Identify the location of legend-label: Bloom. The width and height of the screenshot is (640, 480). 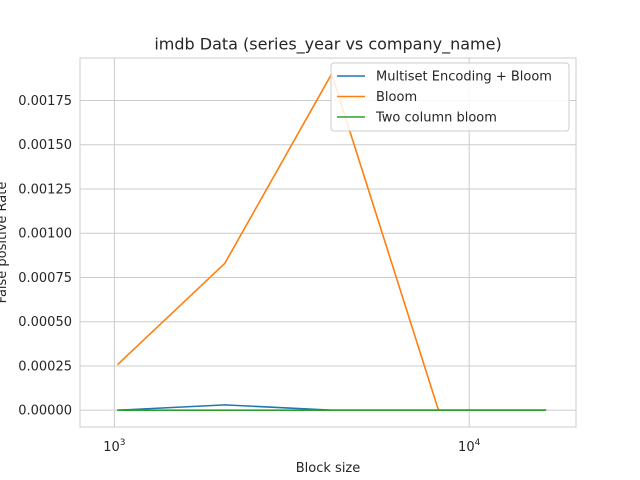
(396, 97).